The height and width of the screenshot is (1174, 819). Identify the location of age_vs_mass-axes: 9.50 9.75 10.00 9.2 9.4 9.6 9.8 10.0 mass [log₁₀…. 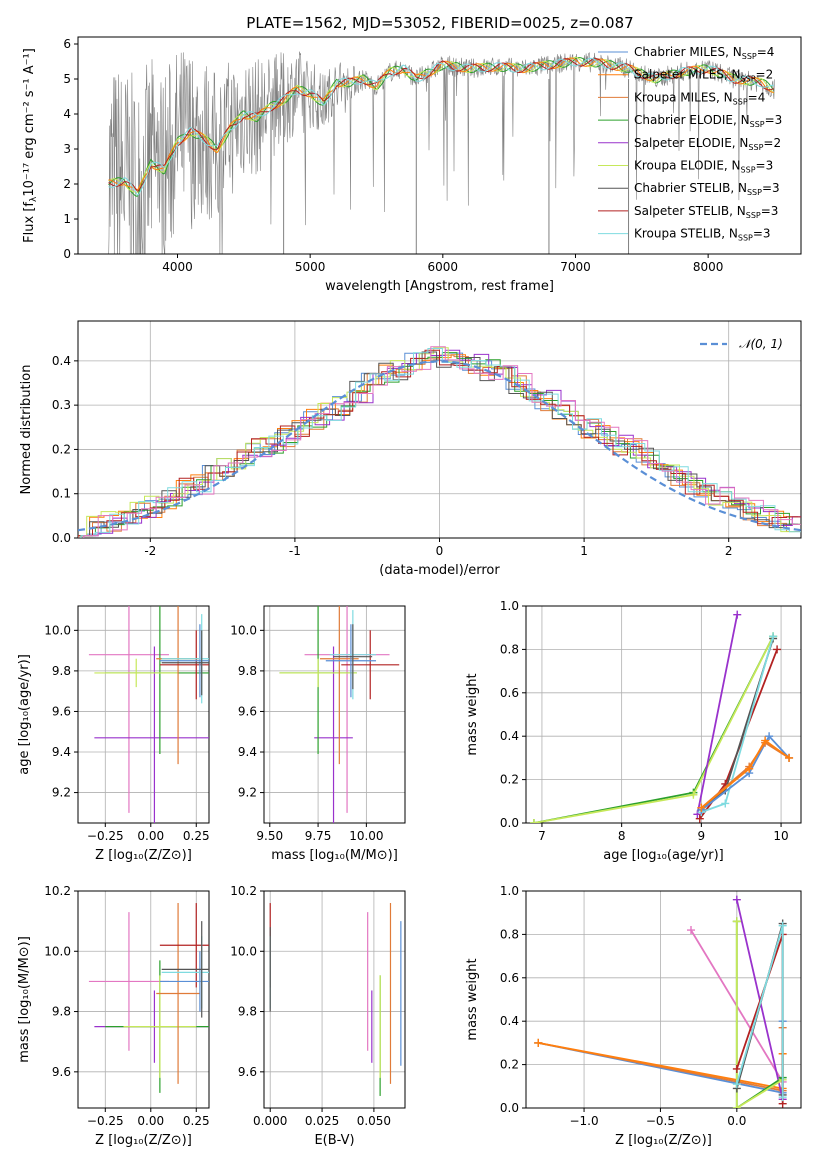
(318, 734).